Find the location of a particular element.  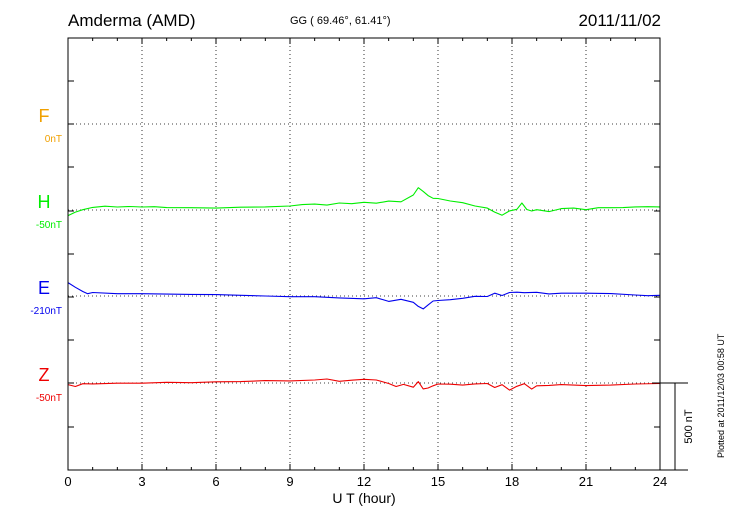

station-title: Amderma (AMD) is located at coordinates (132, 20).